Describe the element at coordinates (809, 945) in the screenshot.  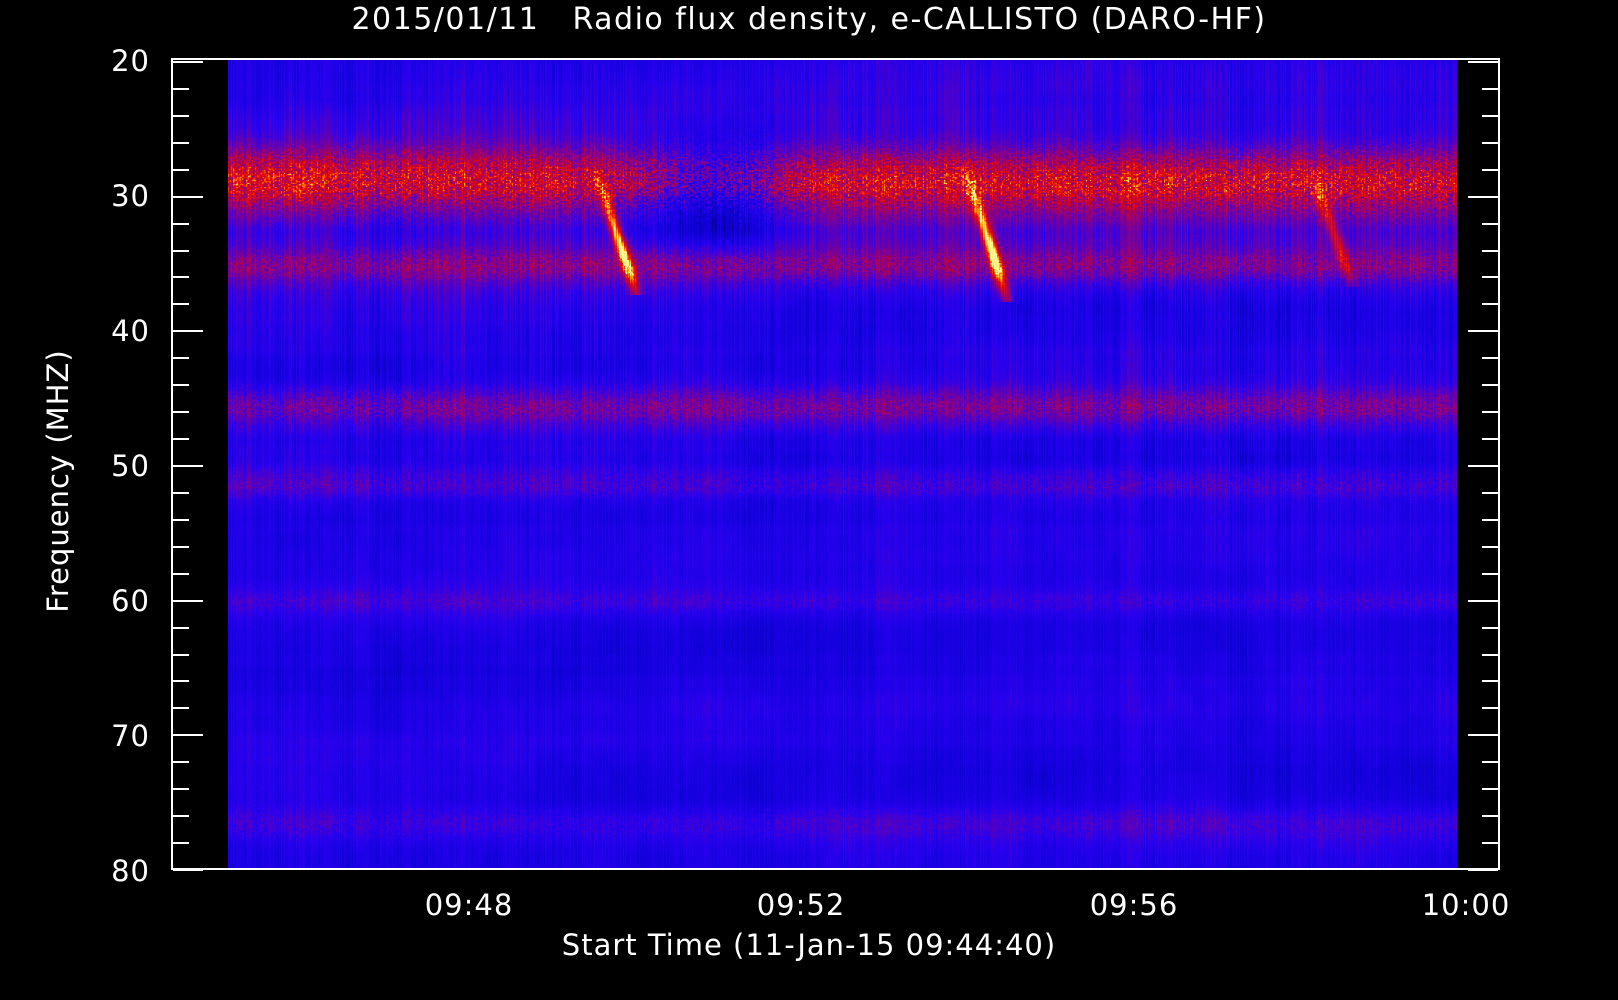
I see `x-axis-title: Start Time (11-Jan-15 09:44:40)` at that location.